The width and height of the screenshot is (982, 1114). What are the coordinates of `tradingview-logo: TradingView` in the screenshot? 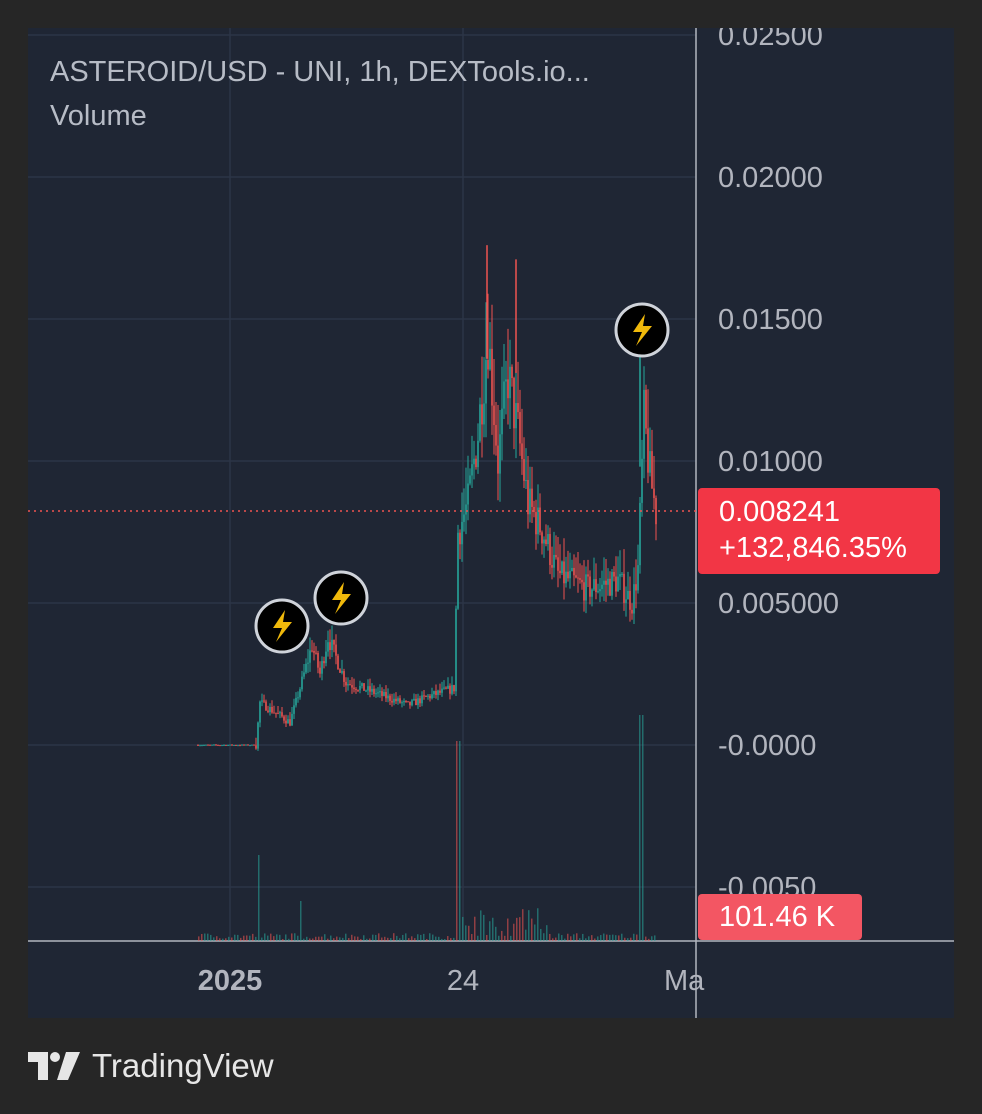 It's located at (151, 1066).